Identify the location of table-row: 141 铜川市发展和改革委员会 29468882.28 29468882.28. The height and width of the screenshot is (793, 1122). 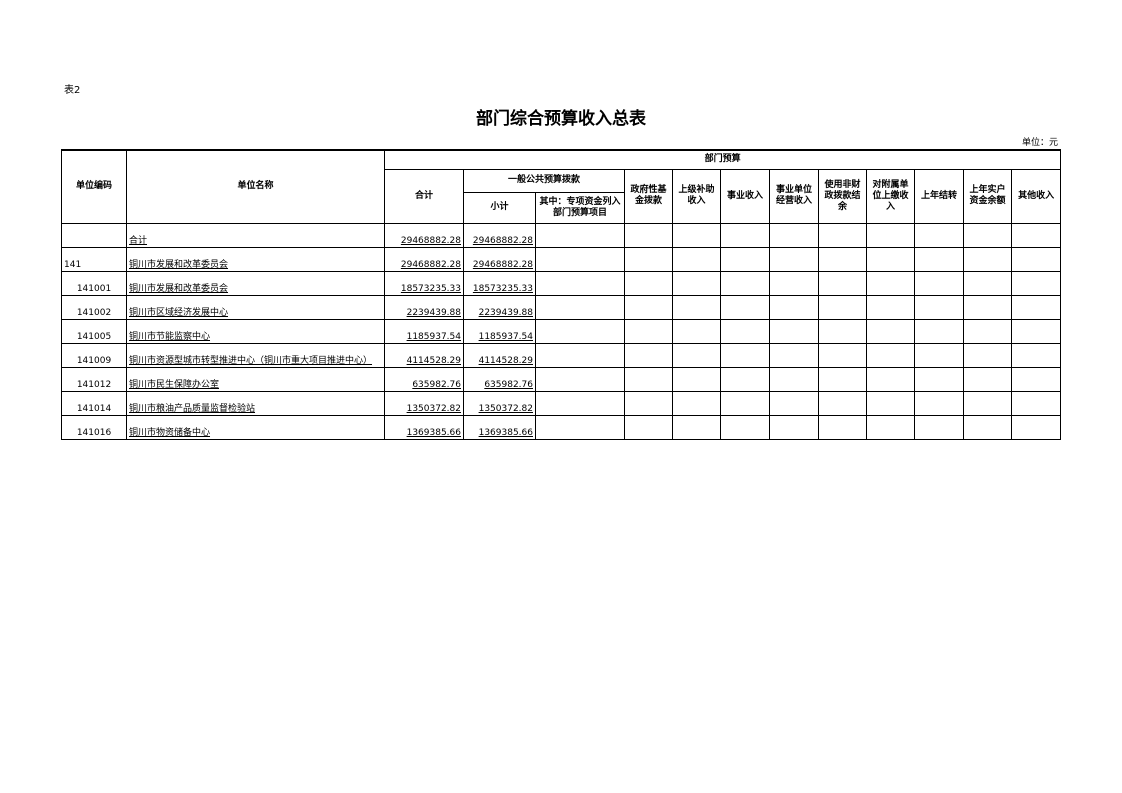
(561, 259).